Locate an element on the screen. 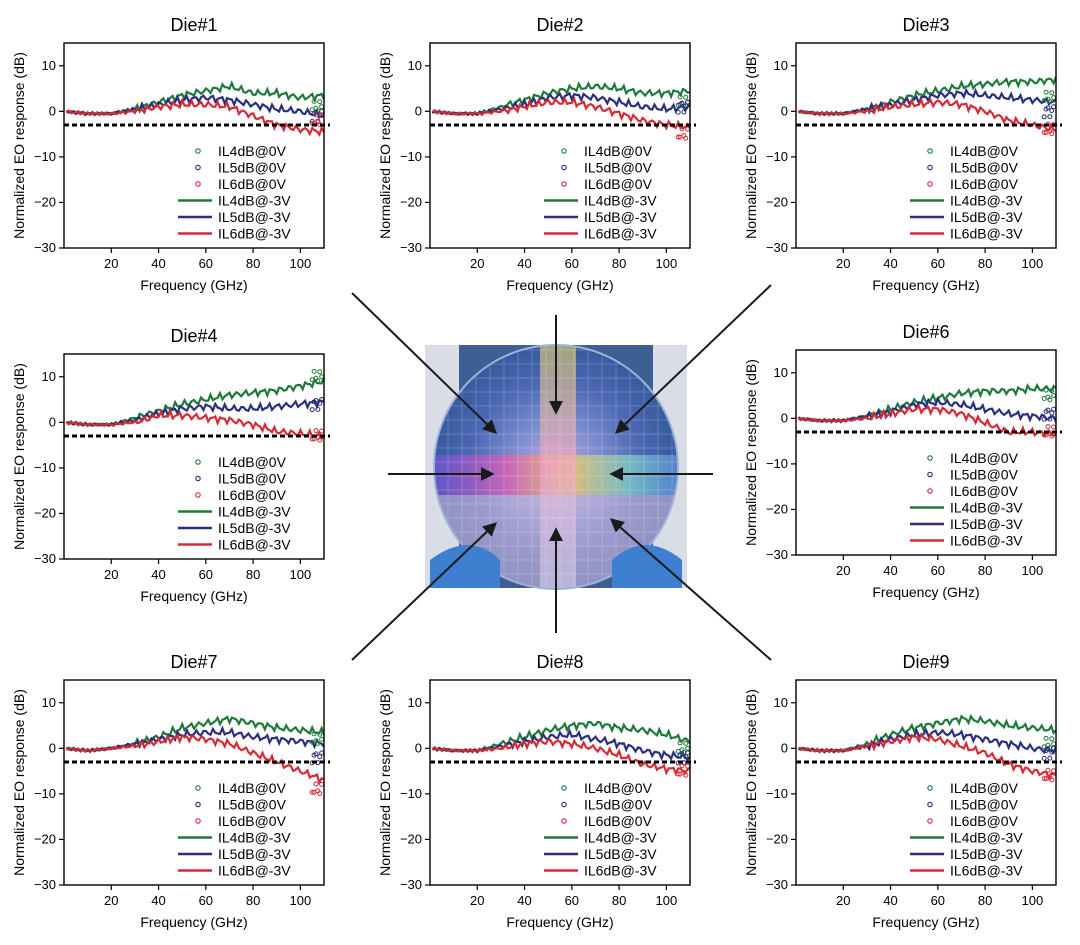  chart-title: Die#8 is located at coordinates (559, 662).